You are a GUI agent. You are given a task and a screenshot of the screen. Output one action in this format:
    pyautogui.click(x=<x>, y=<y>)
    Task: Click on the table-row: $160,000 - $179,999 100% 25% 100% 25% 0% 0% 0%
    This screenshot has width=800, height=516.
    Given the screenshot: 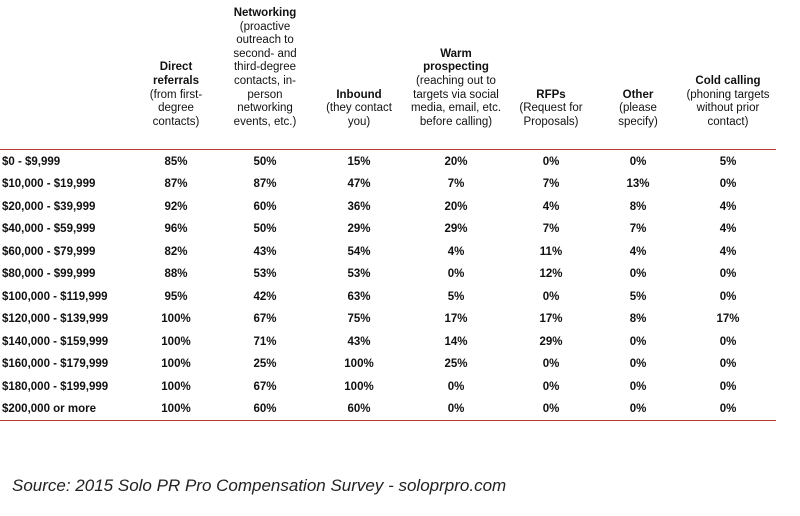 What is the action you would take?
    pyautogui.click(x=388, y=364)
    